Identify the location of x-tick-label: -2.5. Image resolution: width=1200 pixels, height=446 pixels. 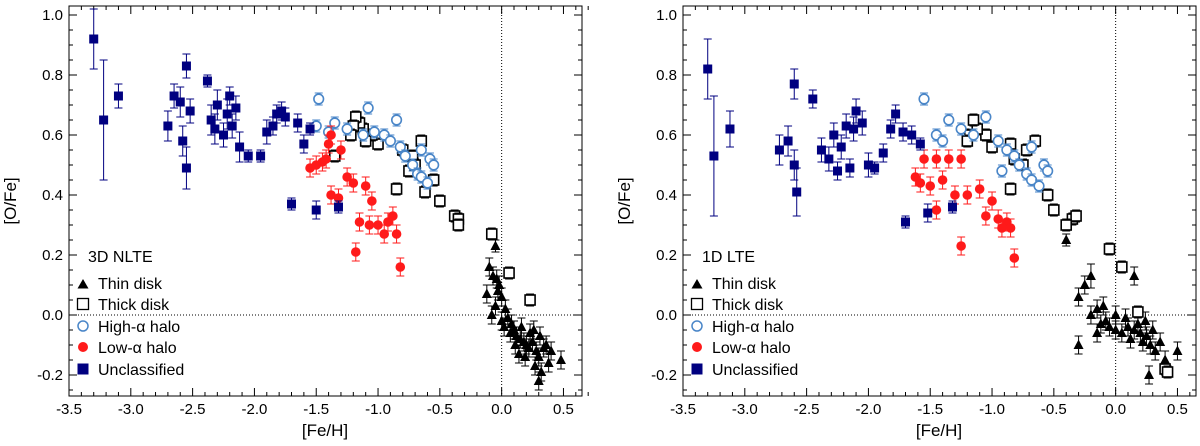
(193, 409).